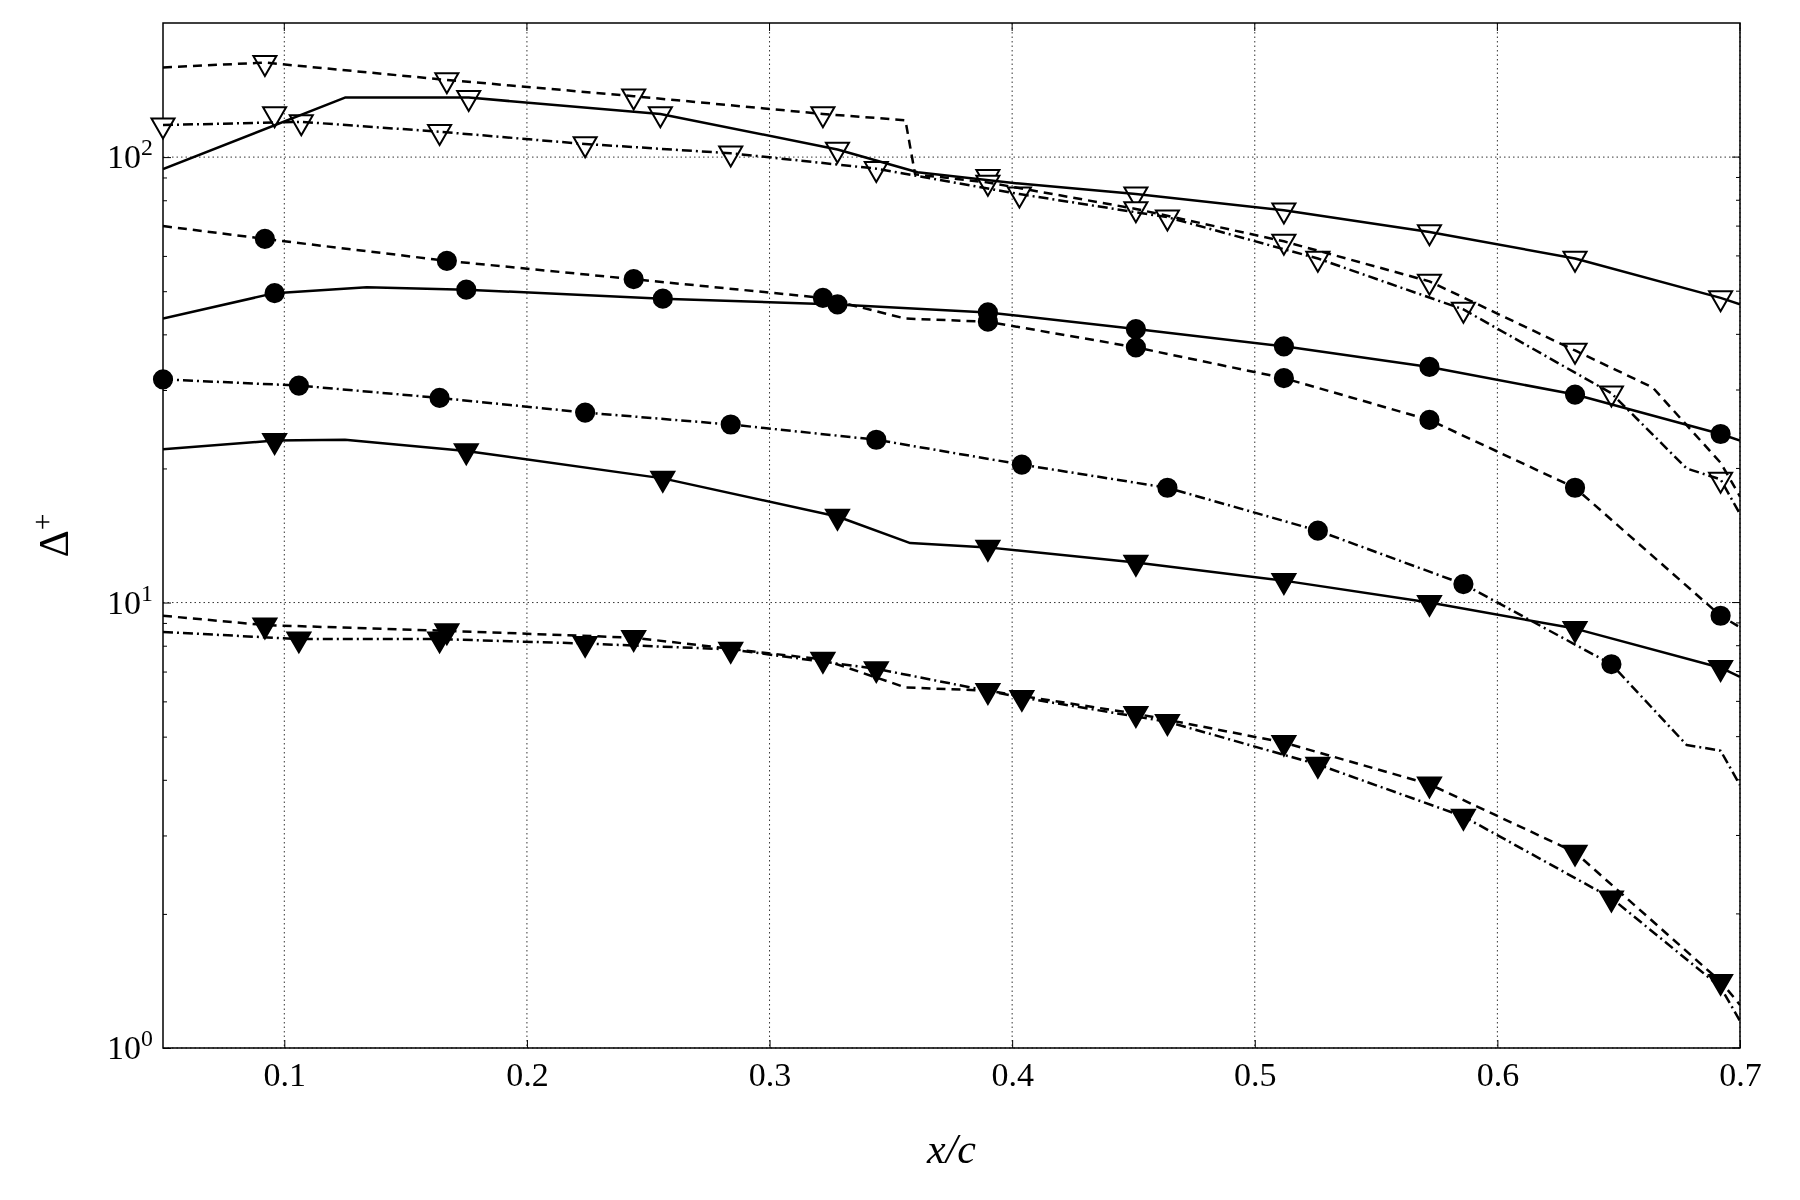 The image size is (1800, 1200). I want to click on y-tick-label: 10$^{2}$, so click(130, 155).